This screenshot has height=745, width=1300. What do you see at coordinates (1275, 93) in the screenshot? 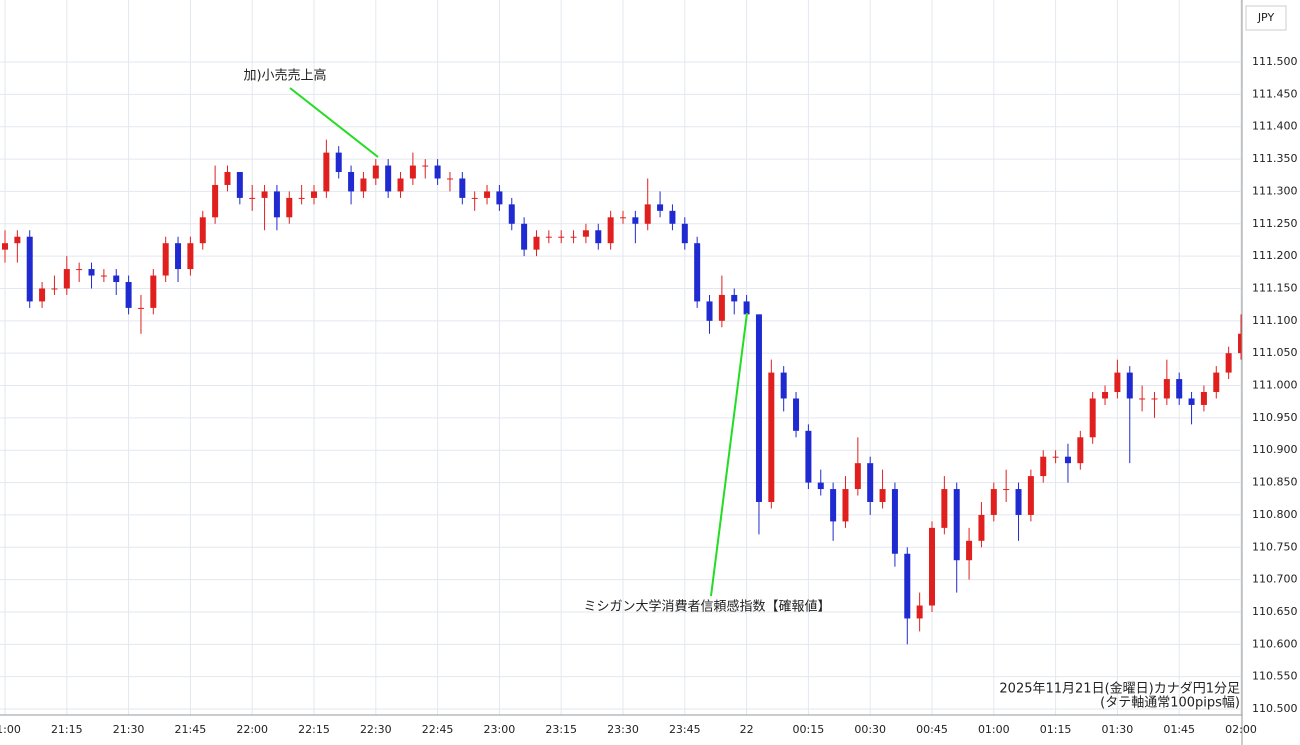
I see `y-tick-label: 111.450` at bounding box center [1275, 93].